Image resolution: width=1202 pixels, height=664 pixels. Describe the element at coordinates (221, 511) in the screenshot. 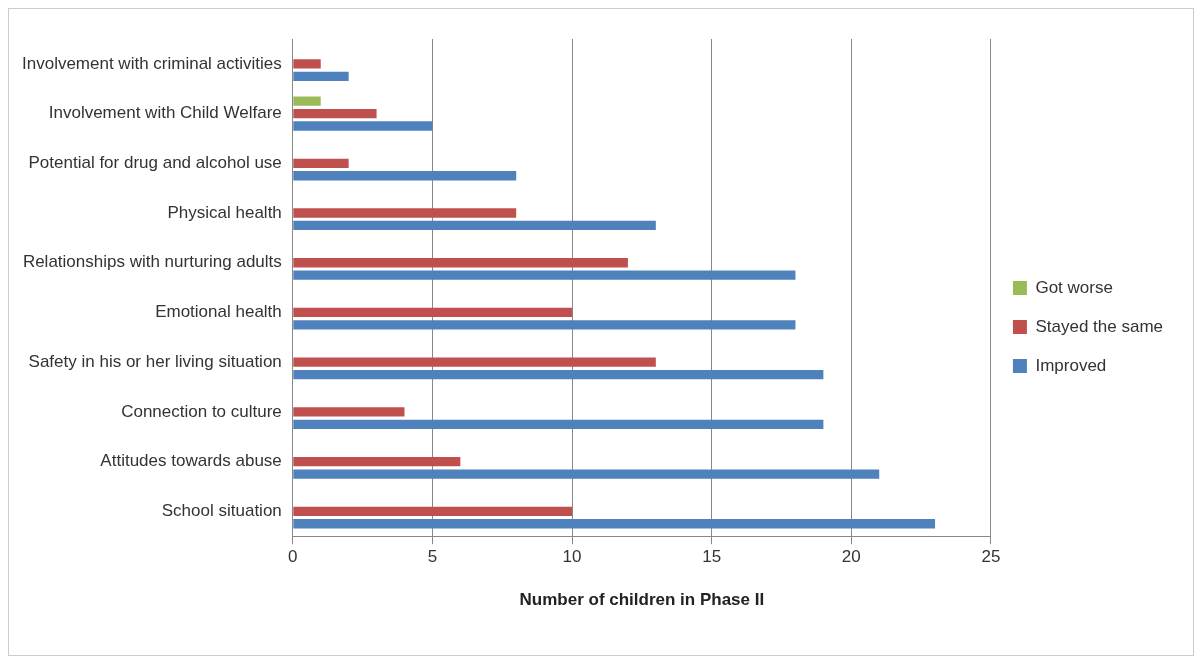

I see `y-tick-label: School situation` at that location.